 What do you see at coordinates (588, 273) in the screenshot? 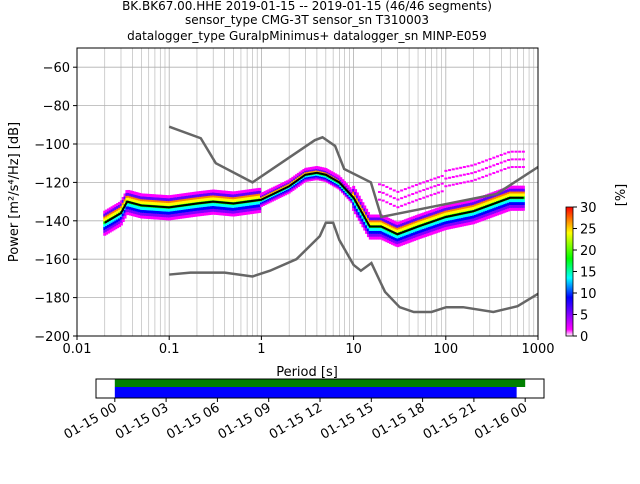
I see `colorbar-tick-label: 15` at bounding box center [588, 273].